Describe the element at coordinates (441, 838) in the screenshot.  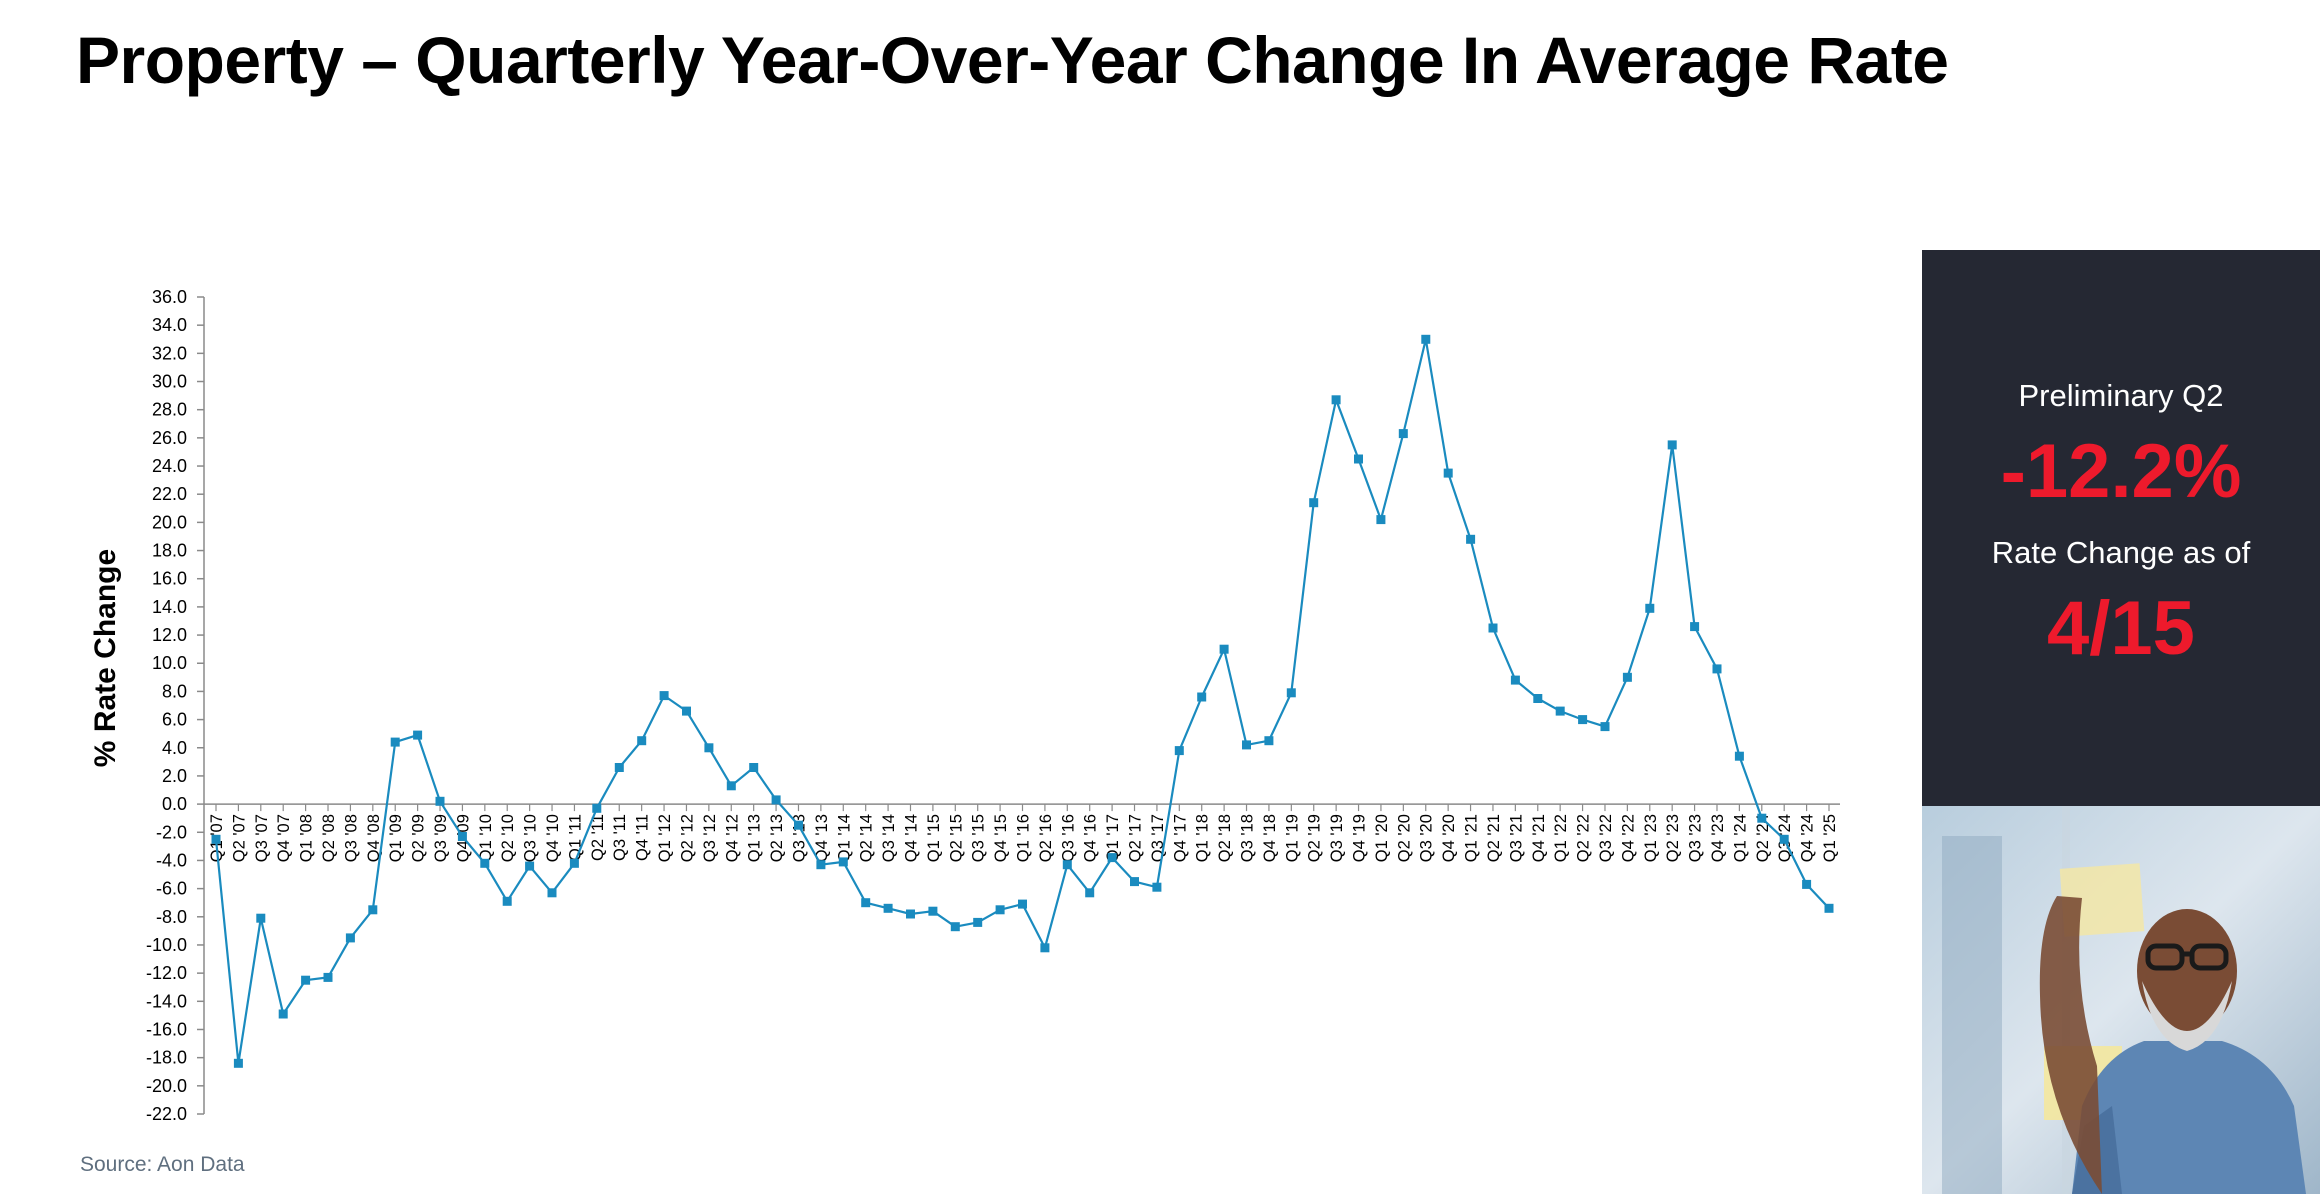
I see `x-tick-label: Q3 '09` at that location.